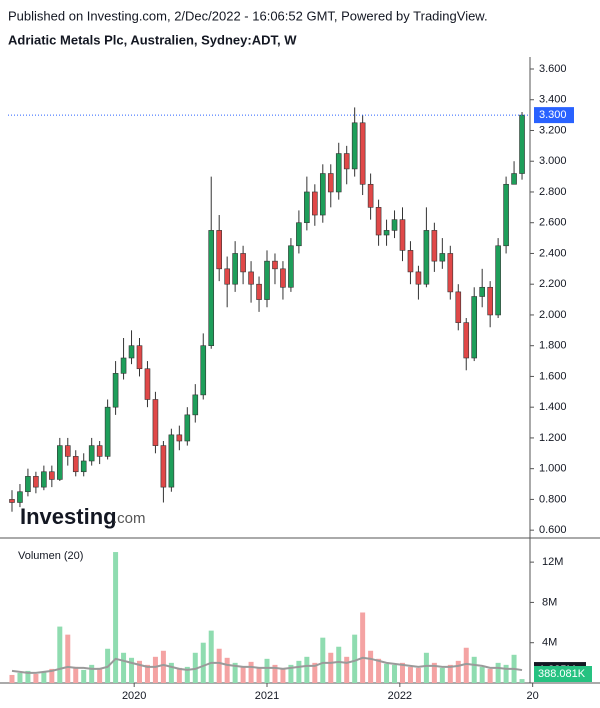 This screenshot has height=708, width=600. Describe the element at coordinates (553, 130) in the screenshot. I see `y-tick-label: 3.200` at that location.